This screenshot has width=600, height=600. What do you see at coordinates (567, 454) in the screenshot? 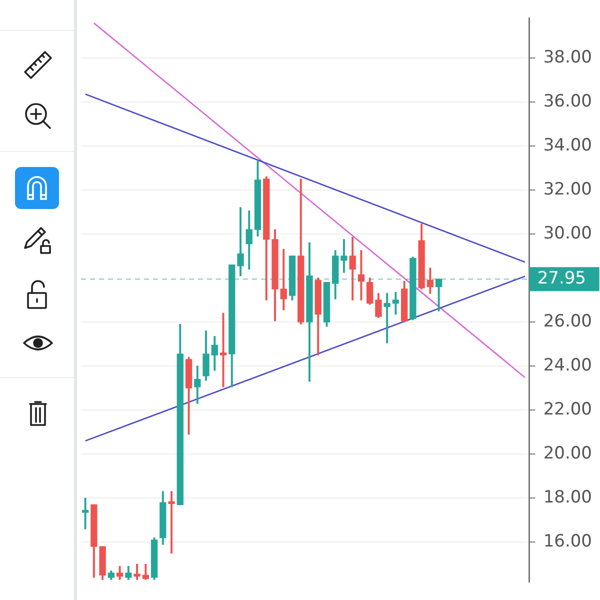
I see `y-tick-label: 20.00` at bounding box center [567, 454].